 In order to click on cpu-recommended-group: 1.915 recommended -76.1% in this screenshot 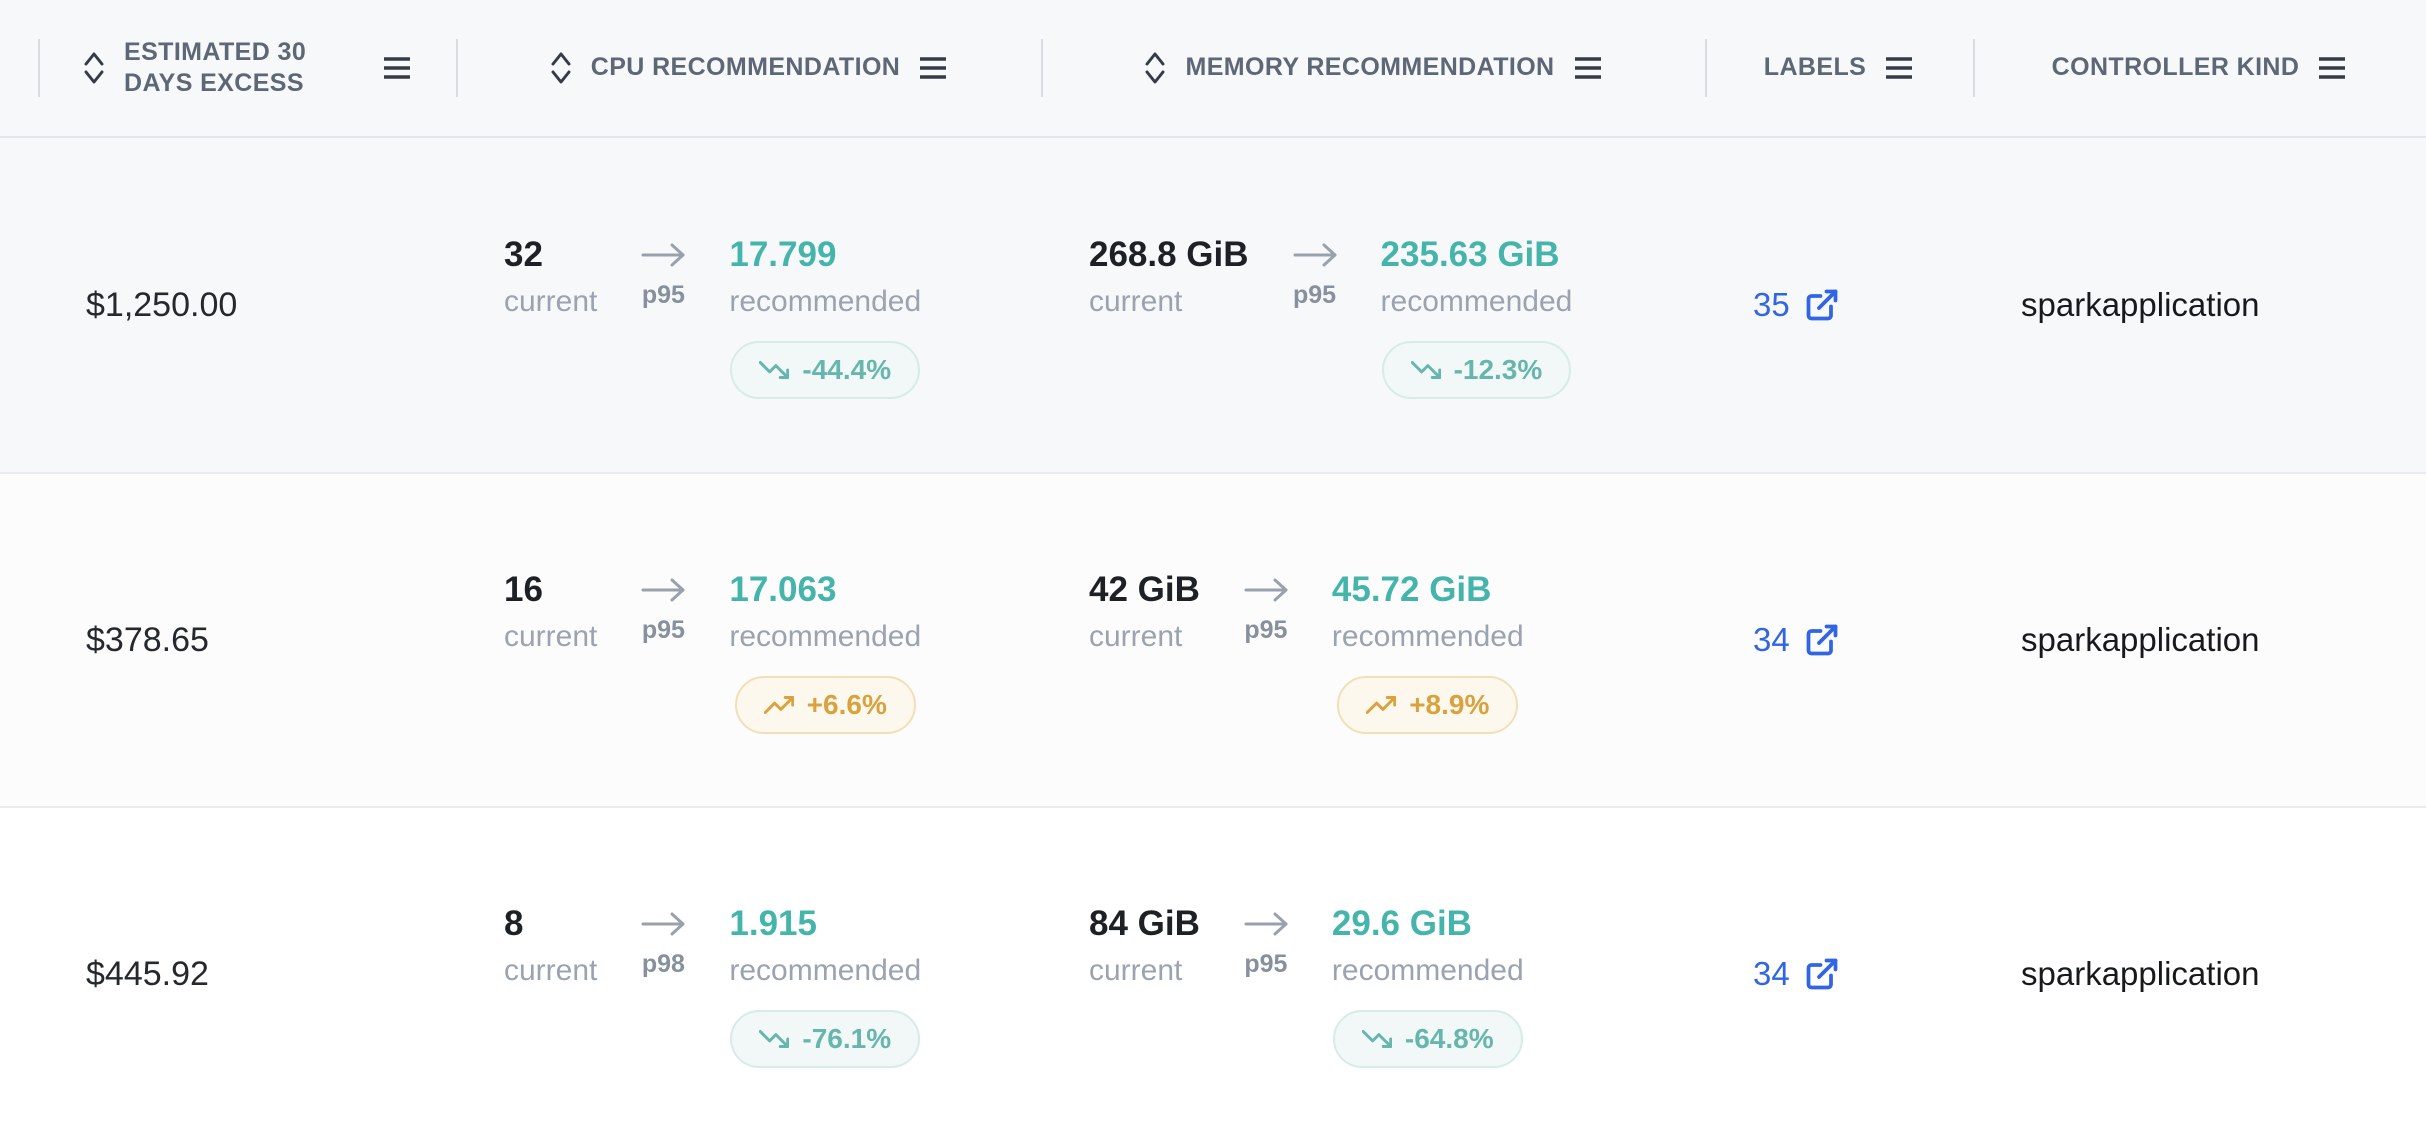, I will do `click(825, 987)`.